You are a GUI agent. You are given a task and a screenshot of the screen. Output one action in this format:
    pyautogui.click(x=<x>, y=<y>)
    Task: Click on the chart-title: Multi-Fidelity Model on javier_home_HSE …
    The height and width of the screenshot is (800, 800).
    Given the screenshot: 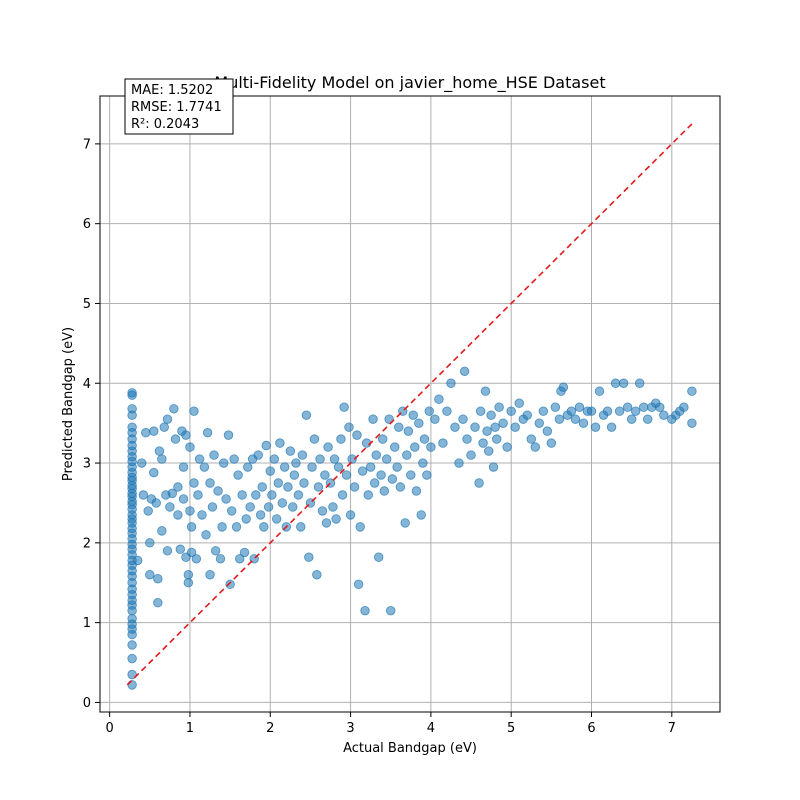 What is the action you would take?
    pyautogui.click(x=409, y=83)
    